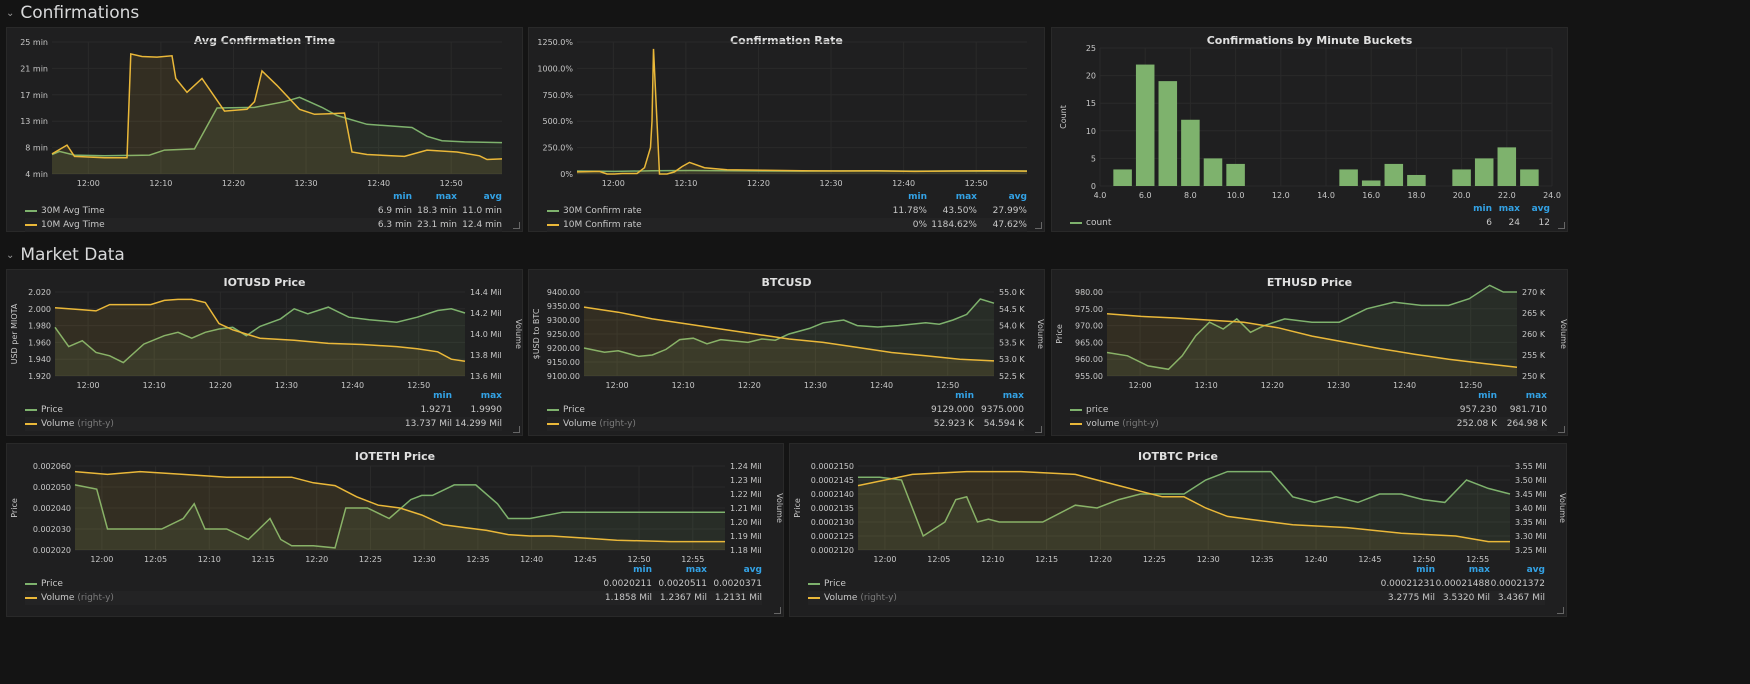 Image resolution: width=1750 pixels, height=684 pixels. What do you see at coordinates (682, 584) in the screenshot?
I see `legend-value: 0.0020511` at bounding box center [682, 584].